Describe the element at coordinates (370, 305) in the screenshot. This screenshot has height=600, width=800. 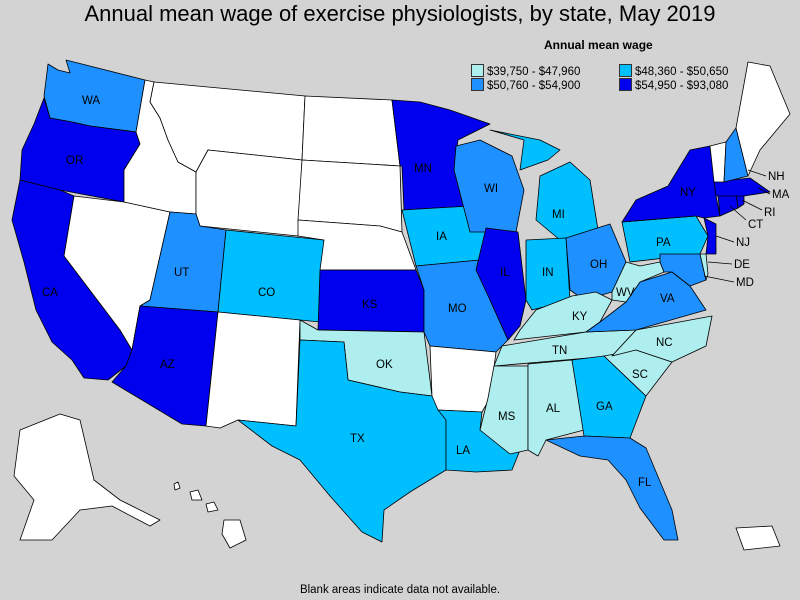
I see `label-ks: KS` at that location.